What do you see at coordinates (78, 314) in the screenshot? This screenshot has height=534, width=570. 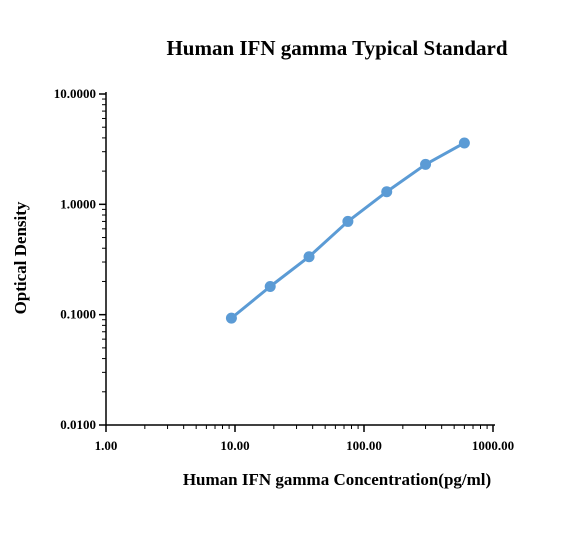 I see `y-tick-label: 0.1000` at bounding box center [78, 314].